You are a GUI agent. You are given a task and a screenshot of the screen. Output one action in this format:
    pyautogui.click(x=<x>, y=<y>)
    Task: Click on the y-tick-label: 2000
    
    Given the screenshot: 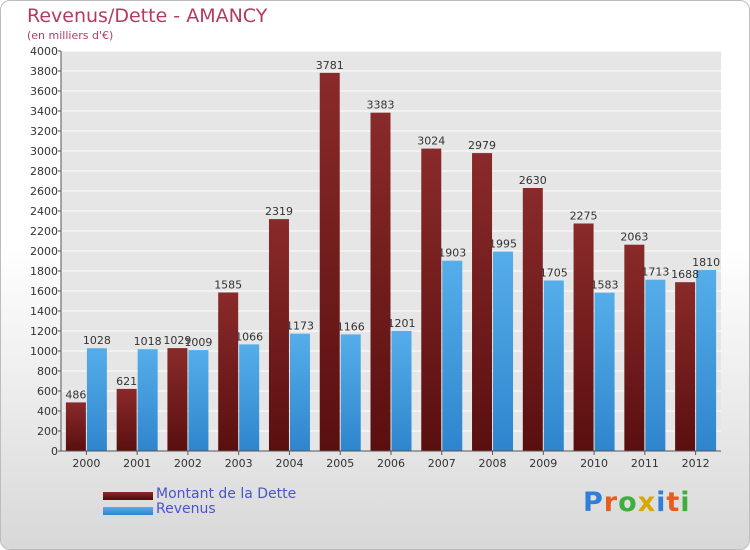 What is the action you would take?
    pyautogui.click(x=44, y=251)
    